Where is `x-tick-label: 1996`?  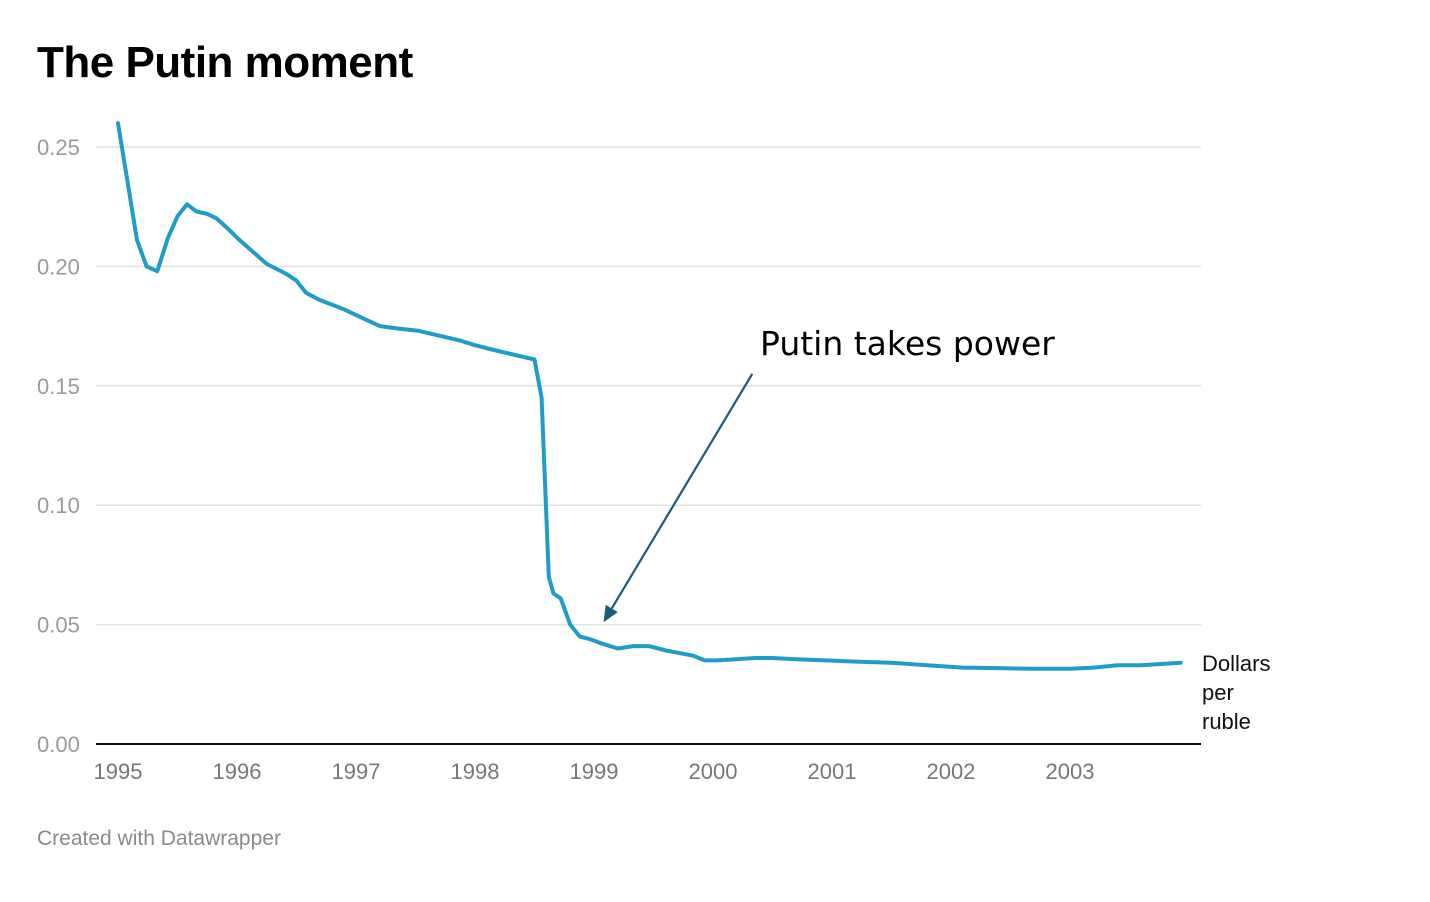 x-tick-label: 1996 is located at coordinates (237, 771).